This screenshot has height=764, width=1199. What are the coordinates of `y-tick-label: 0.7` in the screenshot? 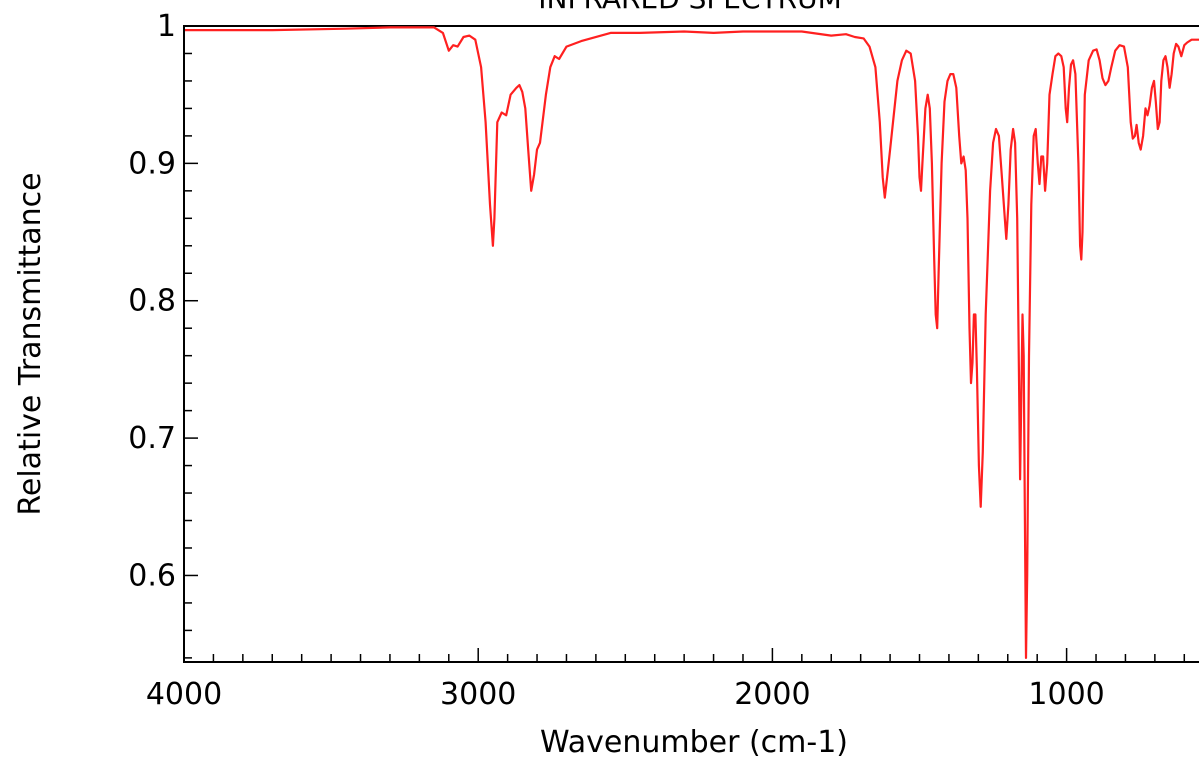 It's located at (152, 438).